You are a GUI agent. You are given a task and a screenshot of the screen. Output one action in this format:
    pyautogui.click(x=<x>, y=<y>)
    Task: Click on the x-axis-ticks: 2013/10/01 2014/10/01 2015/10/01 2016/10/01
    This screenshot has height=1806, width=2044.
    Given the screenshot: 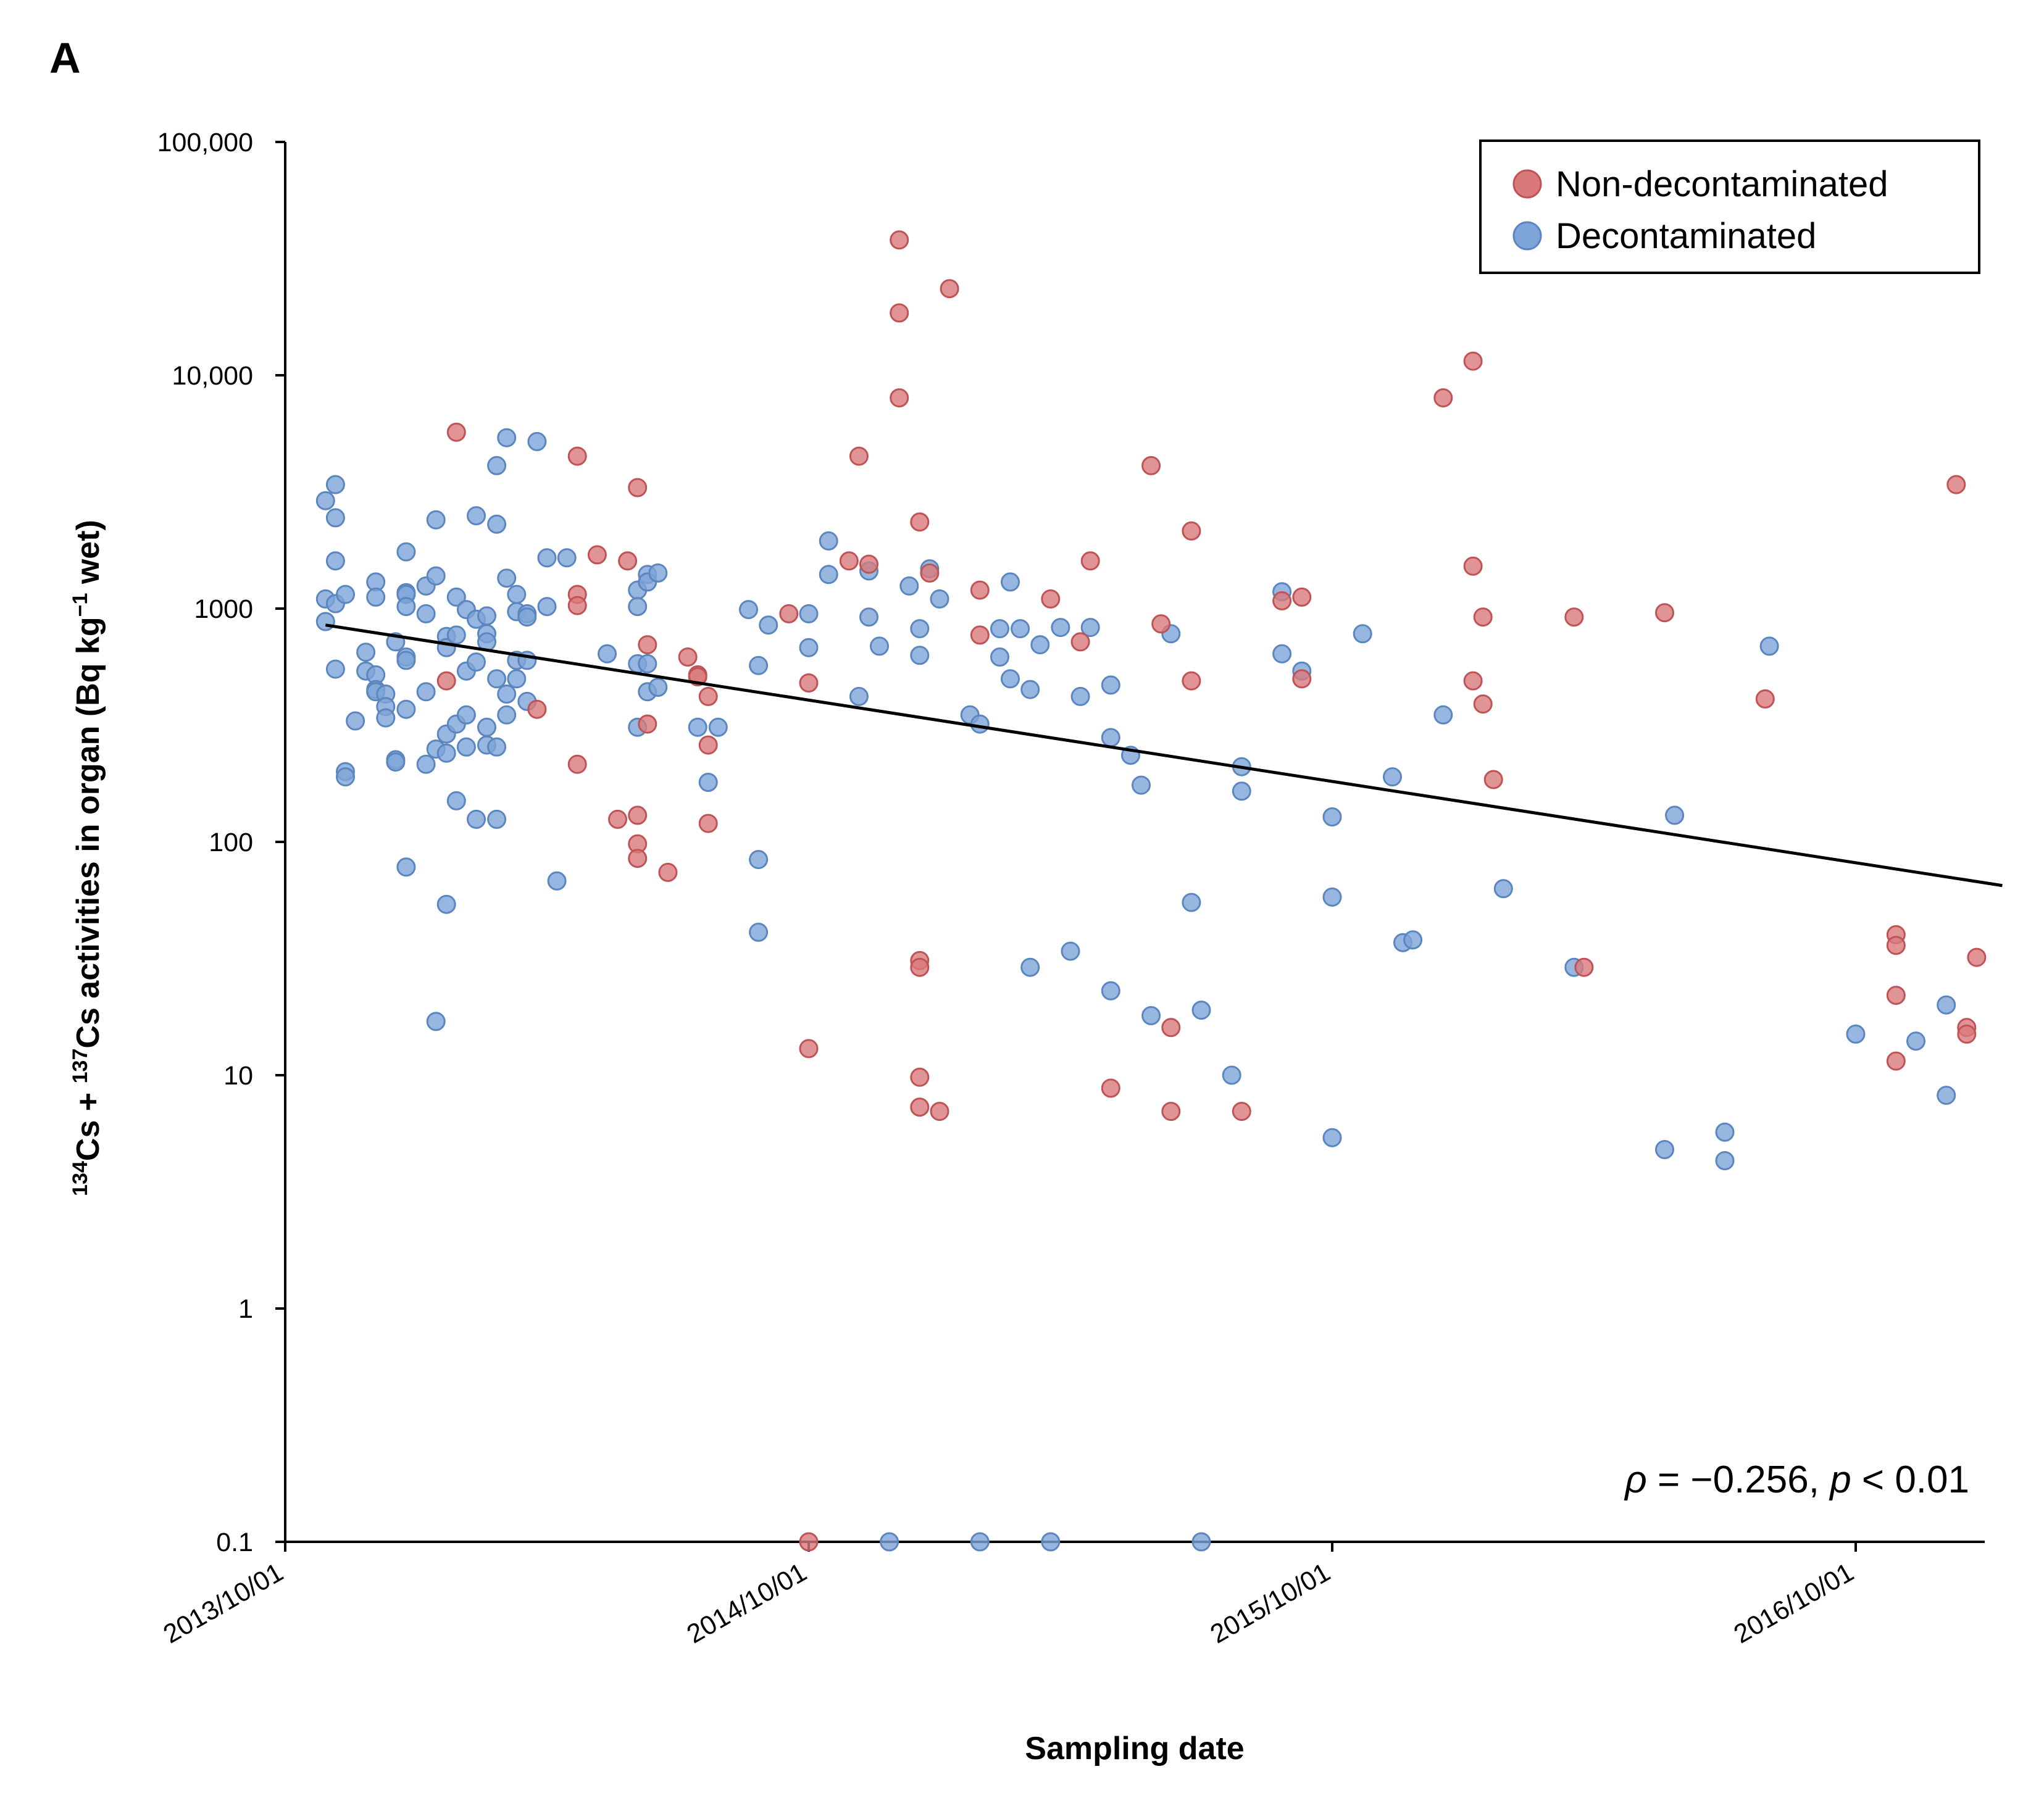 What is the action you would take?
    pyautogui.click(x=1009, y=1595)
    